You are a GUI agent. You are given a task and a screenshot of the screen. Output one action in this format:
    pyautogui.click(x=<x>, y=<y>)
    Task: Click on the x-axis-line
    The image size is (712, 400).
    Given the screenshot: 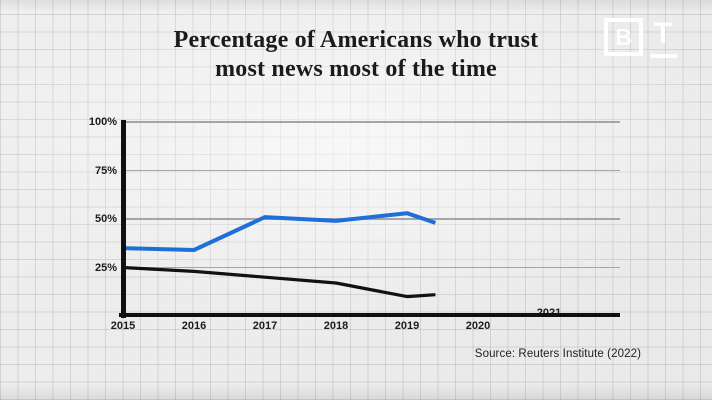 What is the action you would take?
    pyautogui.click(x=369, y=315)
    